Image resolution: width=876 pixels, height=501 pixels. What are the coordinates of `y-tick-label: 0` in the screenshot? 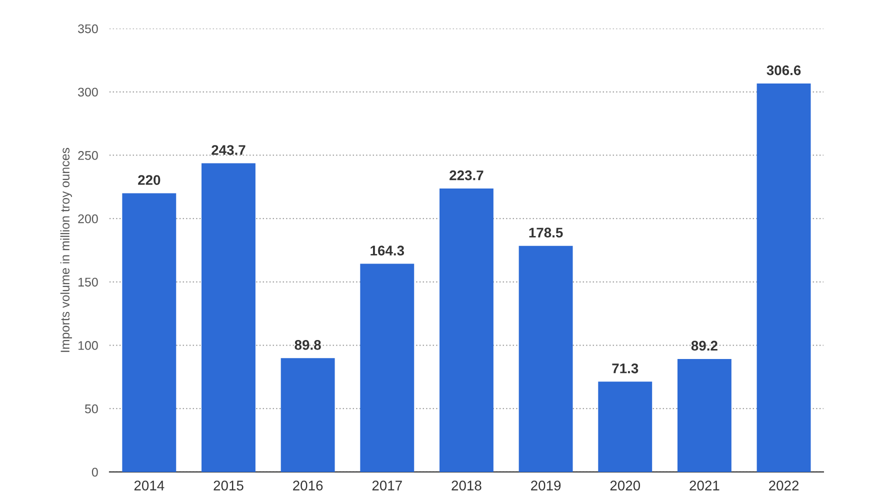 It's located at (95, 472).